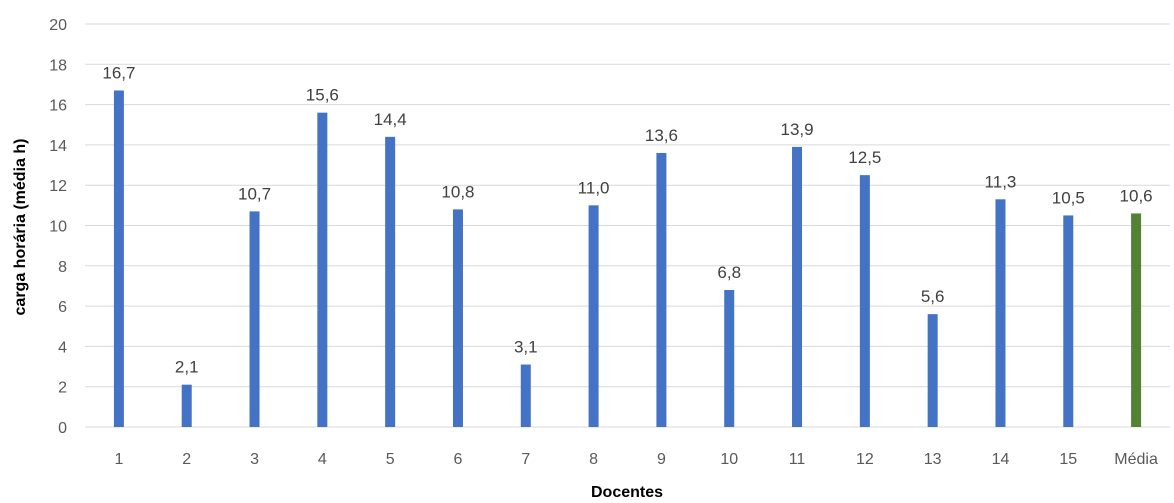 The width and height of the screenshot is (1174, 503). What do you see at coordinates (933, 296) in the screenshot?
I see `data-label: 5,6` at bounding box center [933, 296].